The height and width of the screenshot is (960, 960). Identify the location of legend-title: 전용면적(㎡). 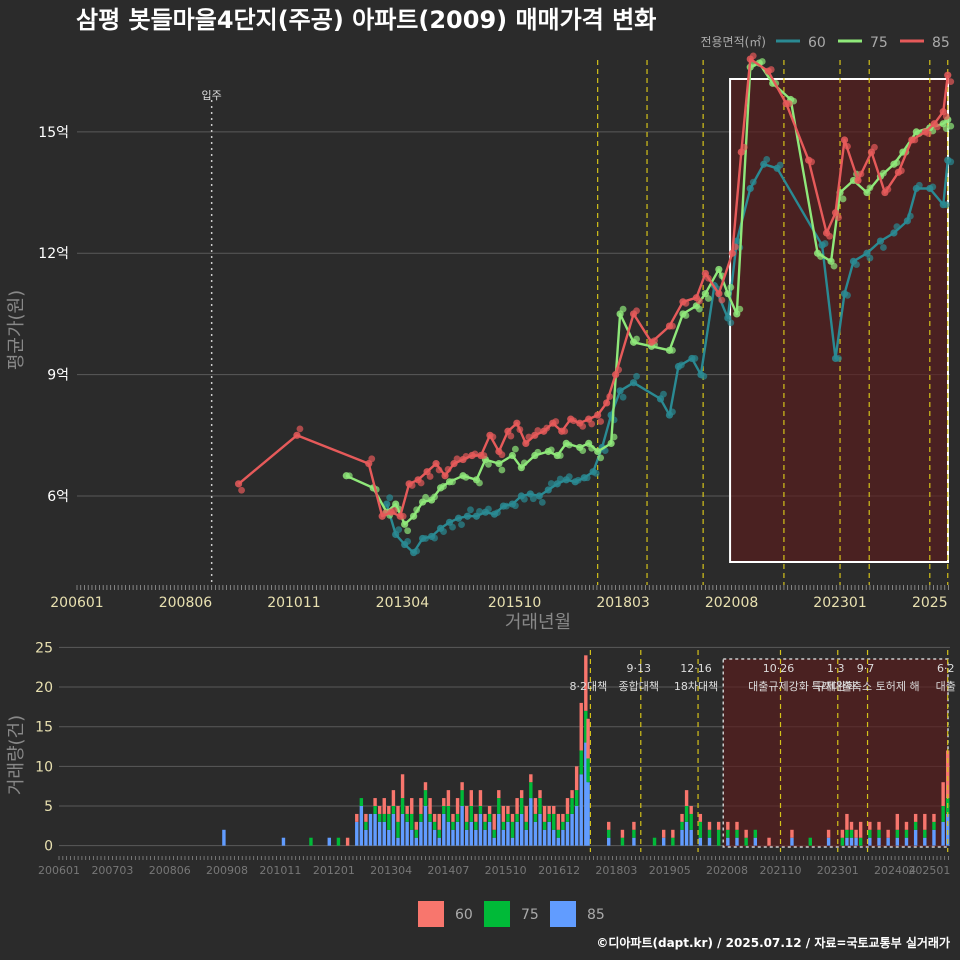
(733, 42).